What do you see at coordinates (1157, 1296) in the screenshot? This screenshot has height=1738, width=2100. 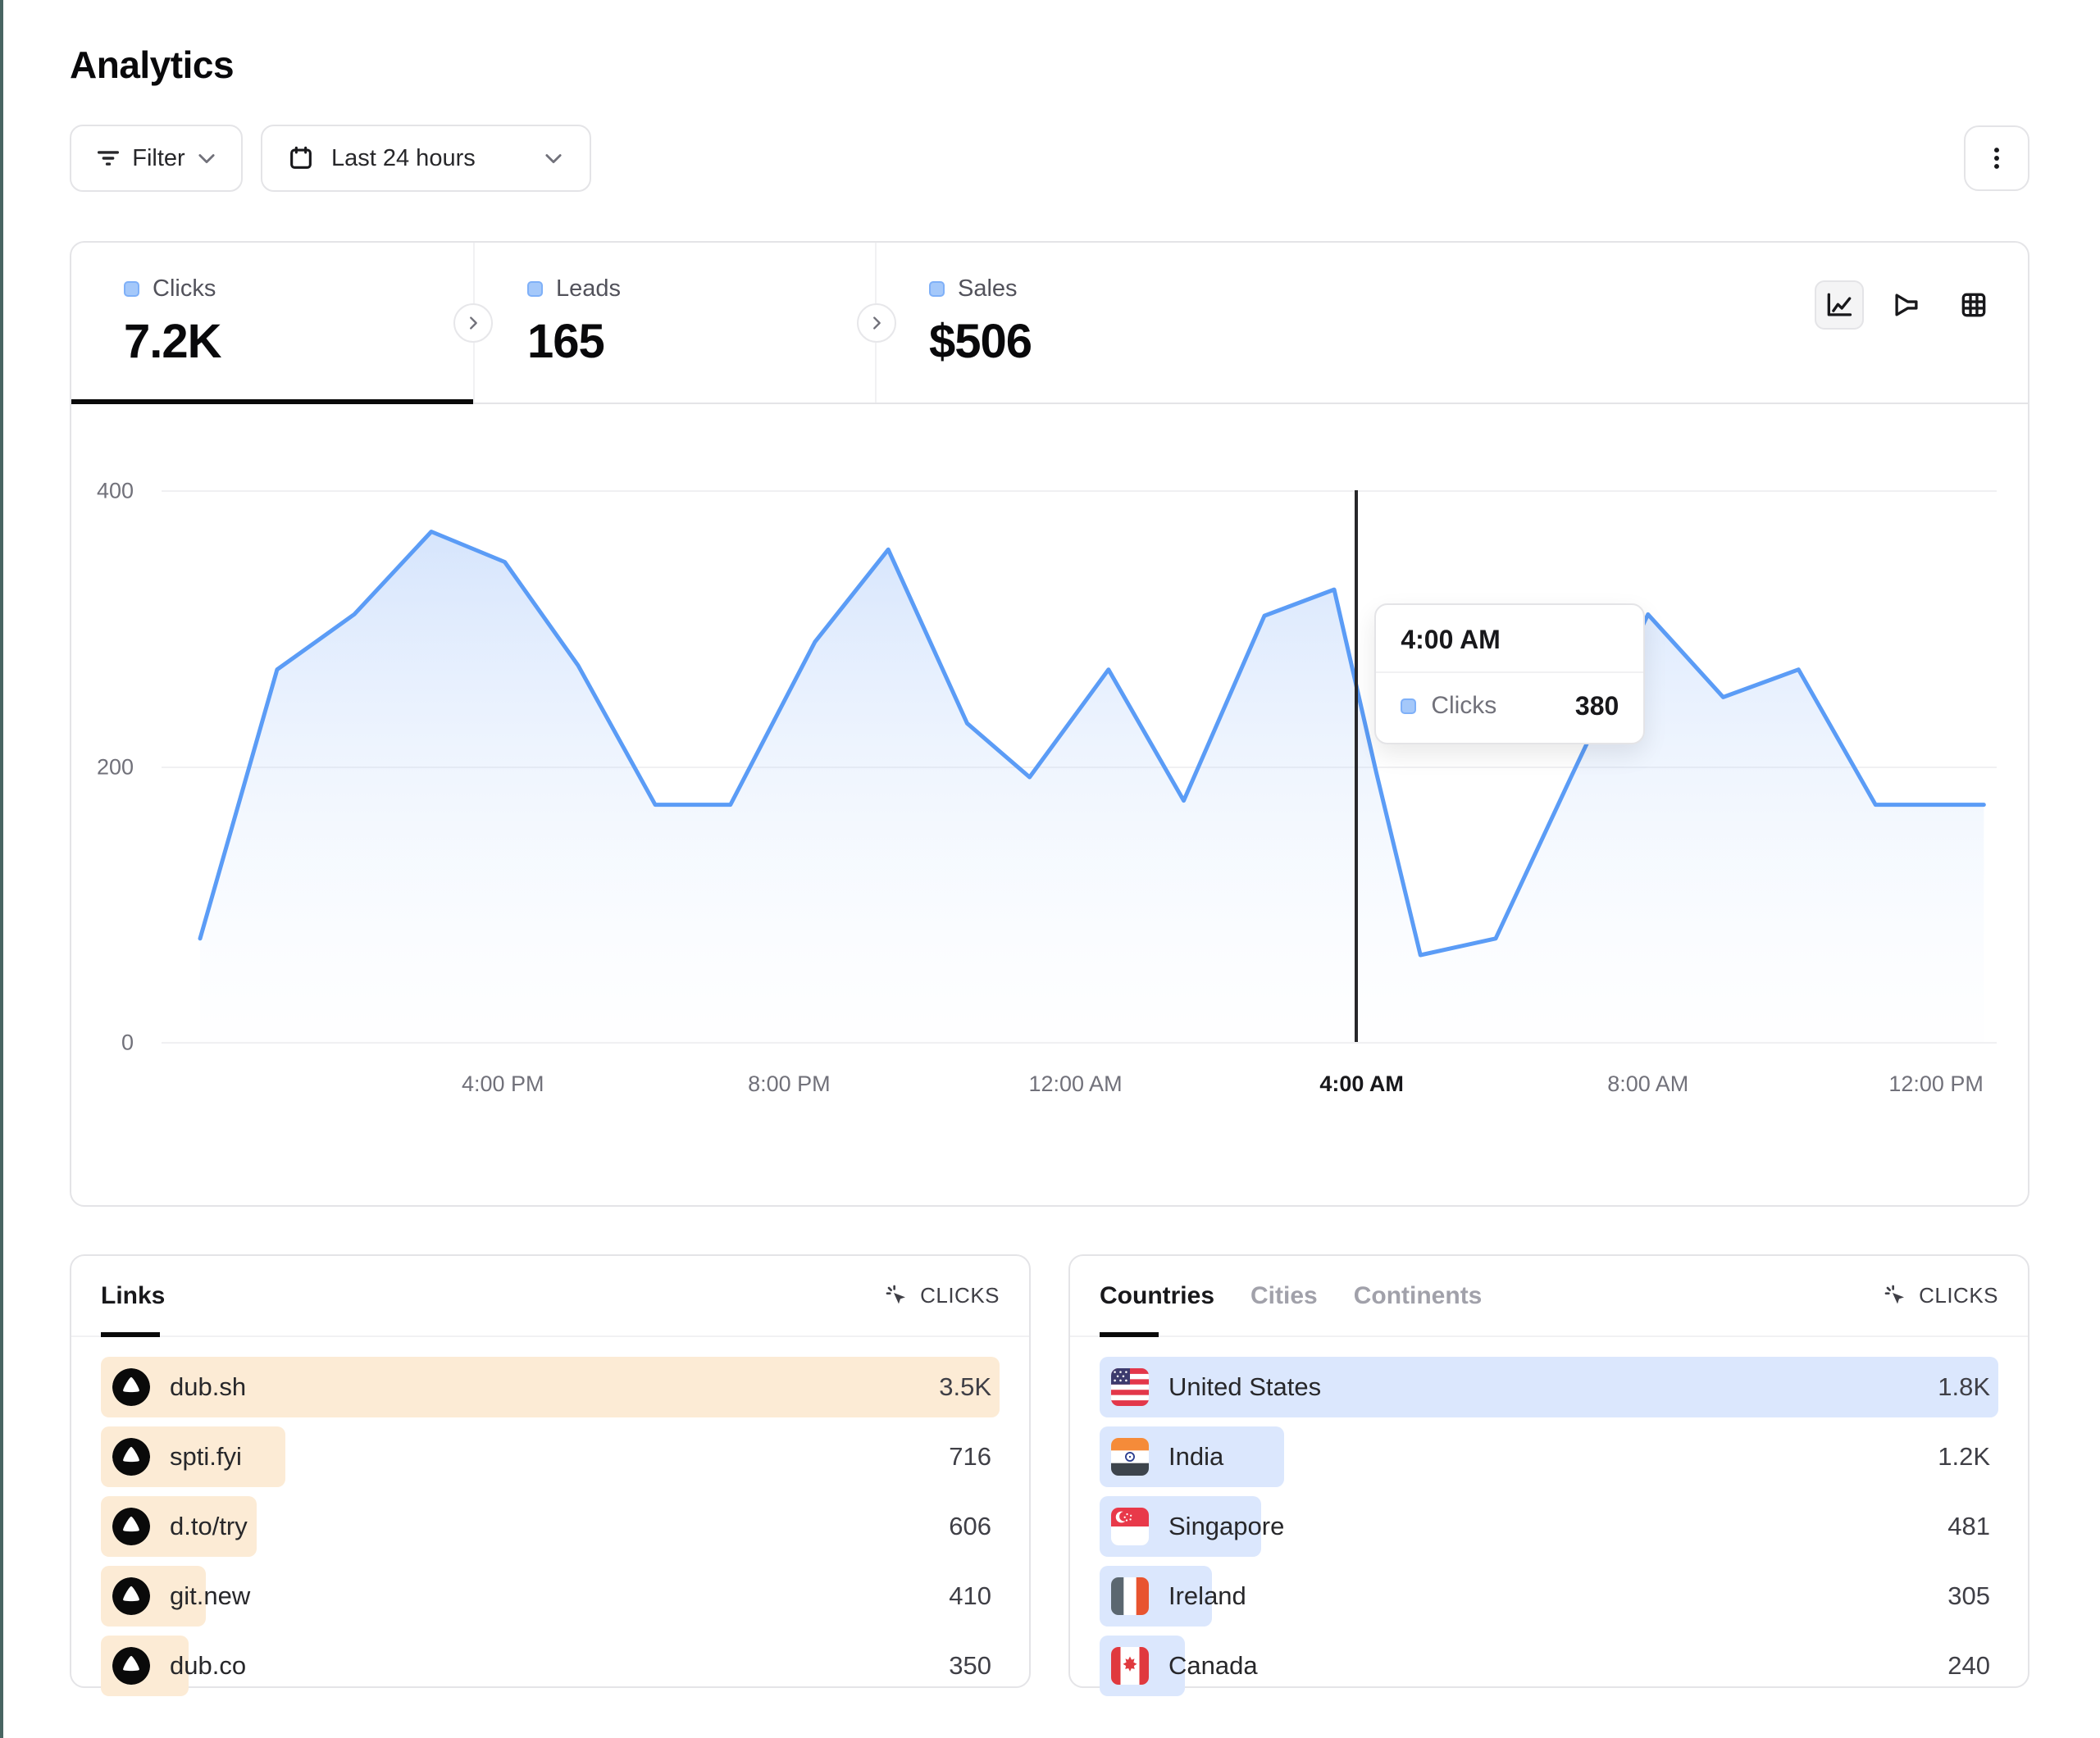 I see `tab-countries: Countries` at bounding box center [1157, 1296].